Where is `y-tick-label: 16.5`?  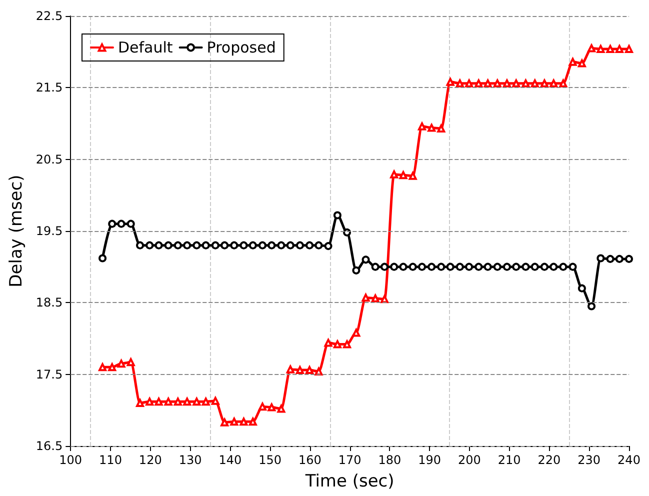
y-tick-label: 16.5 is located at coordinates (49, 446).